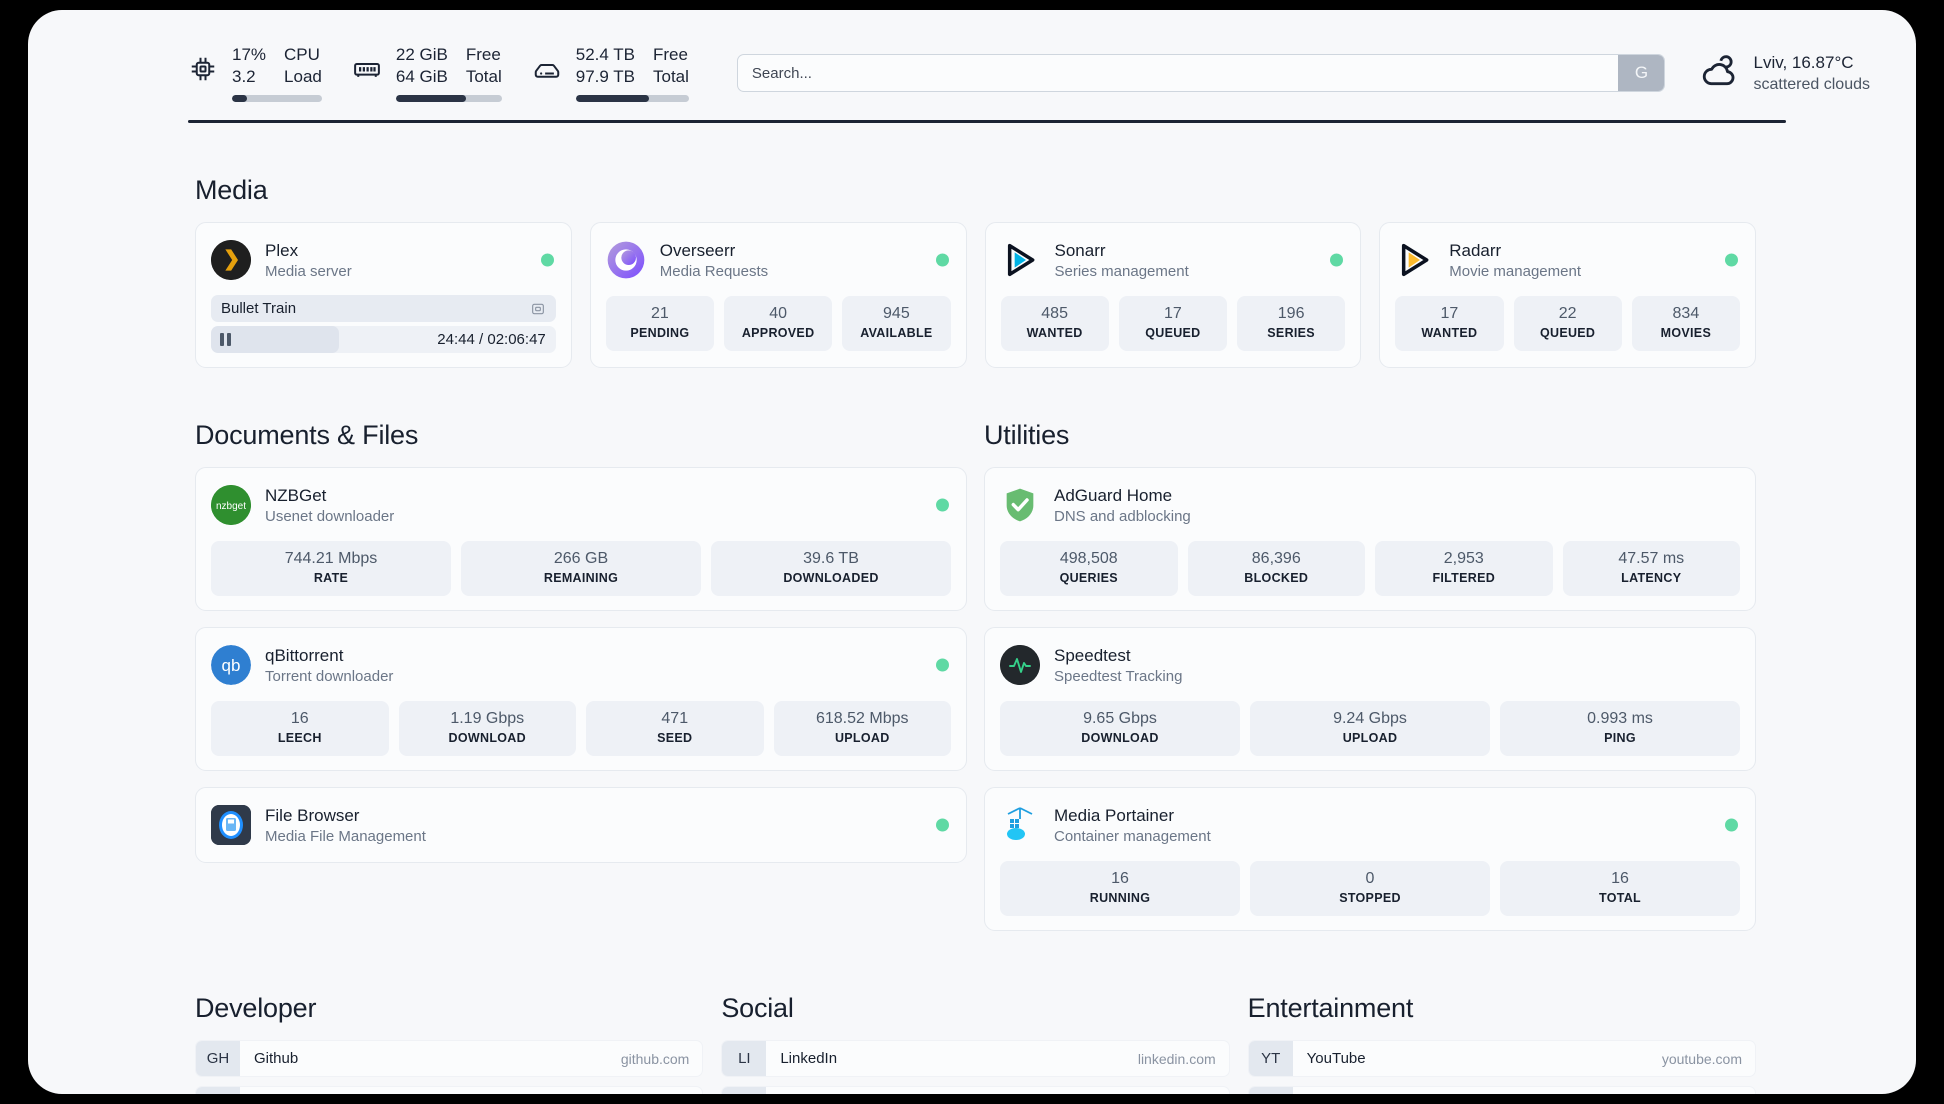 This screenshot has height=1104, width=1944. What do you see at coordinates (1291, 323) in the screenshot?
I see `stat-tile: 196 SERIES` at bounding box center [1291, 323].